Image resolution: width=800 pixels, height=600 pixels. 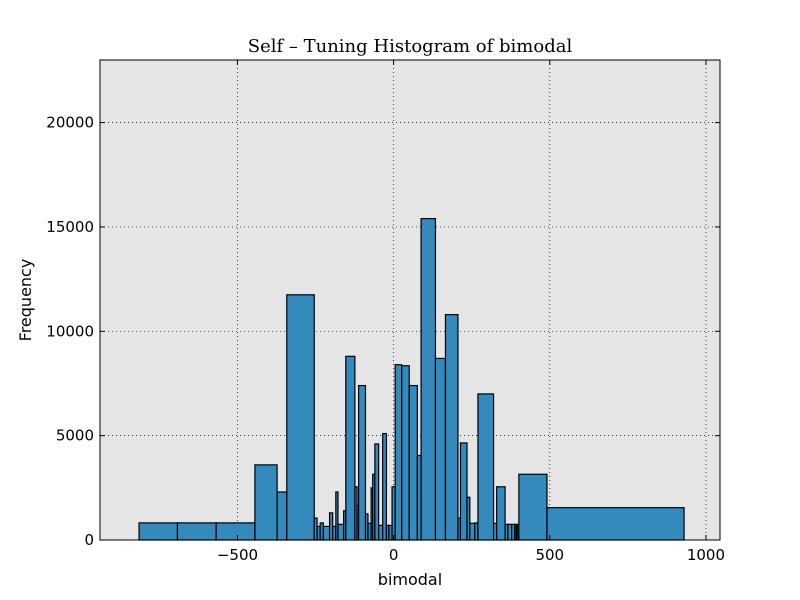 I want to click on x-tick-label: 500, so click(x=549, y=555).